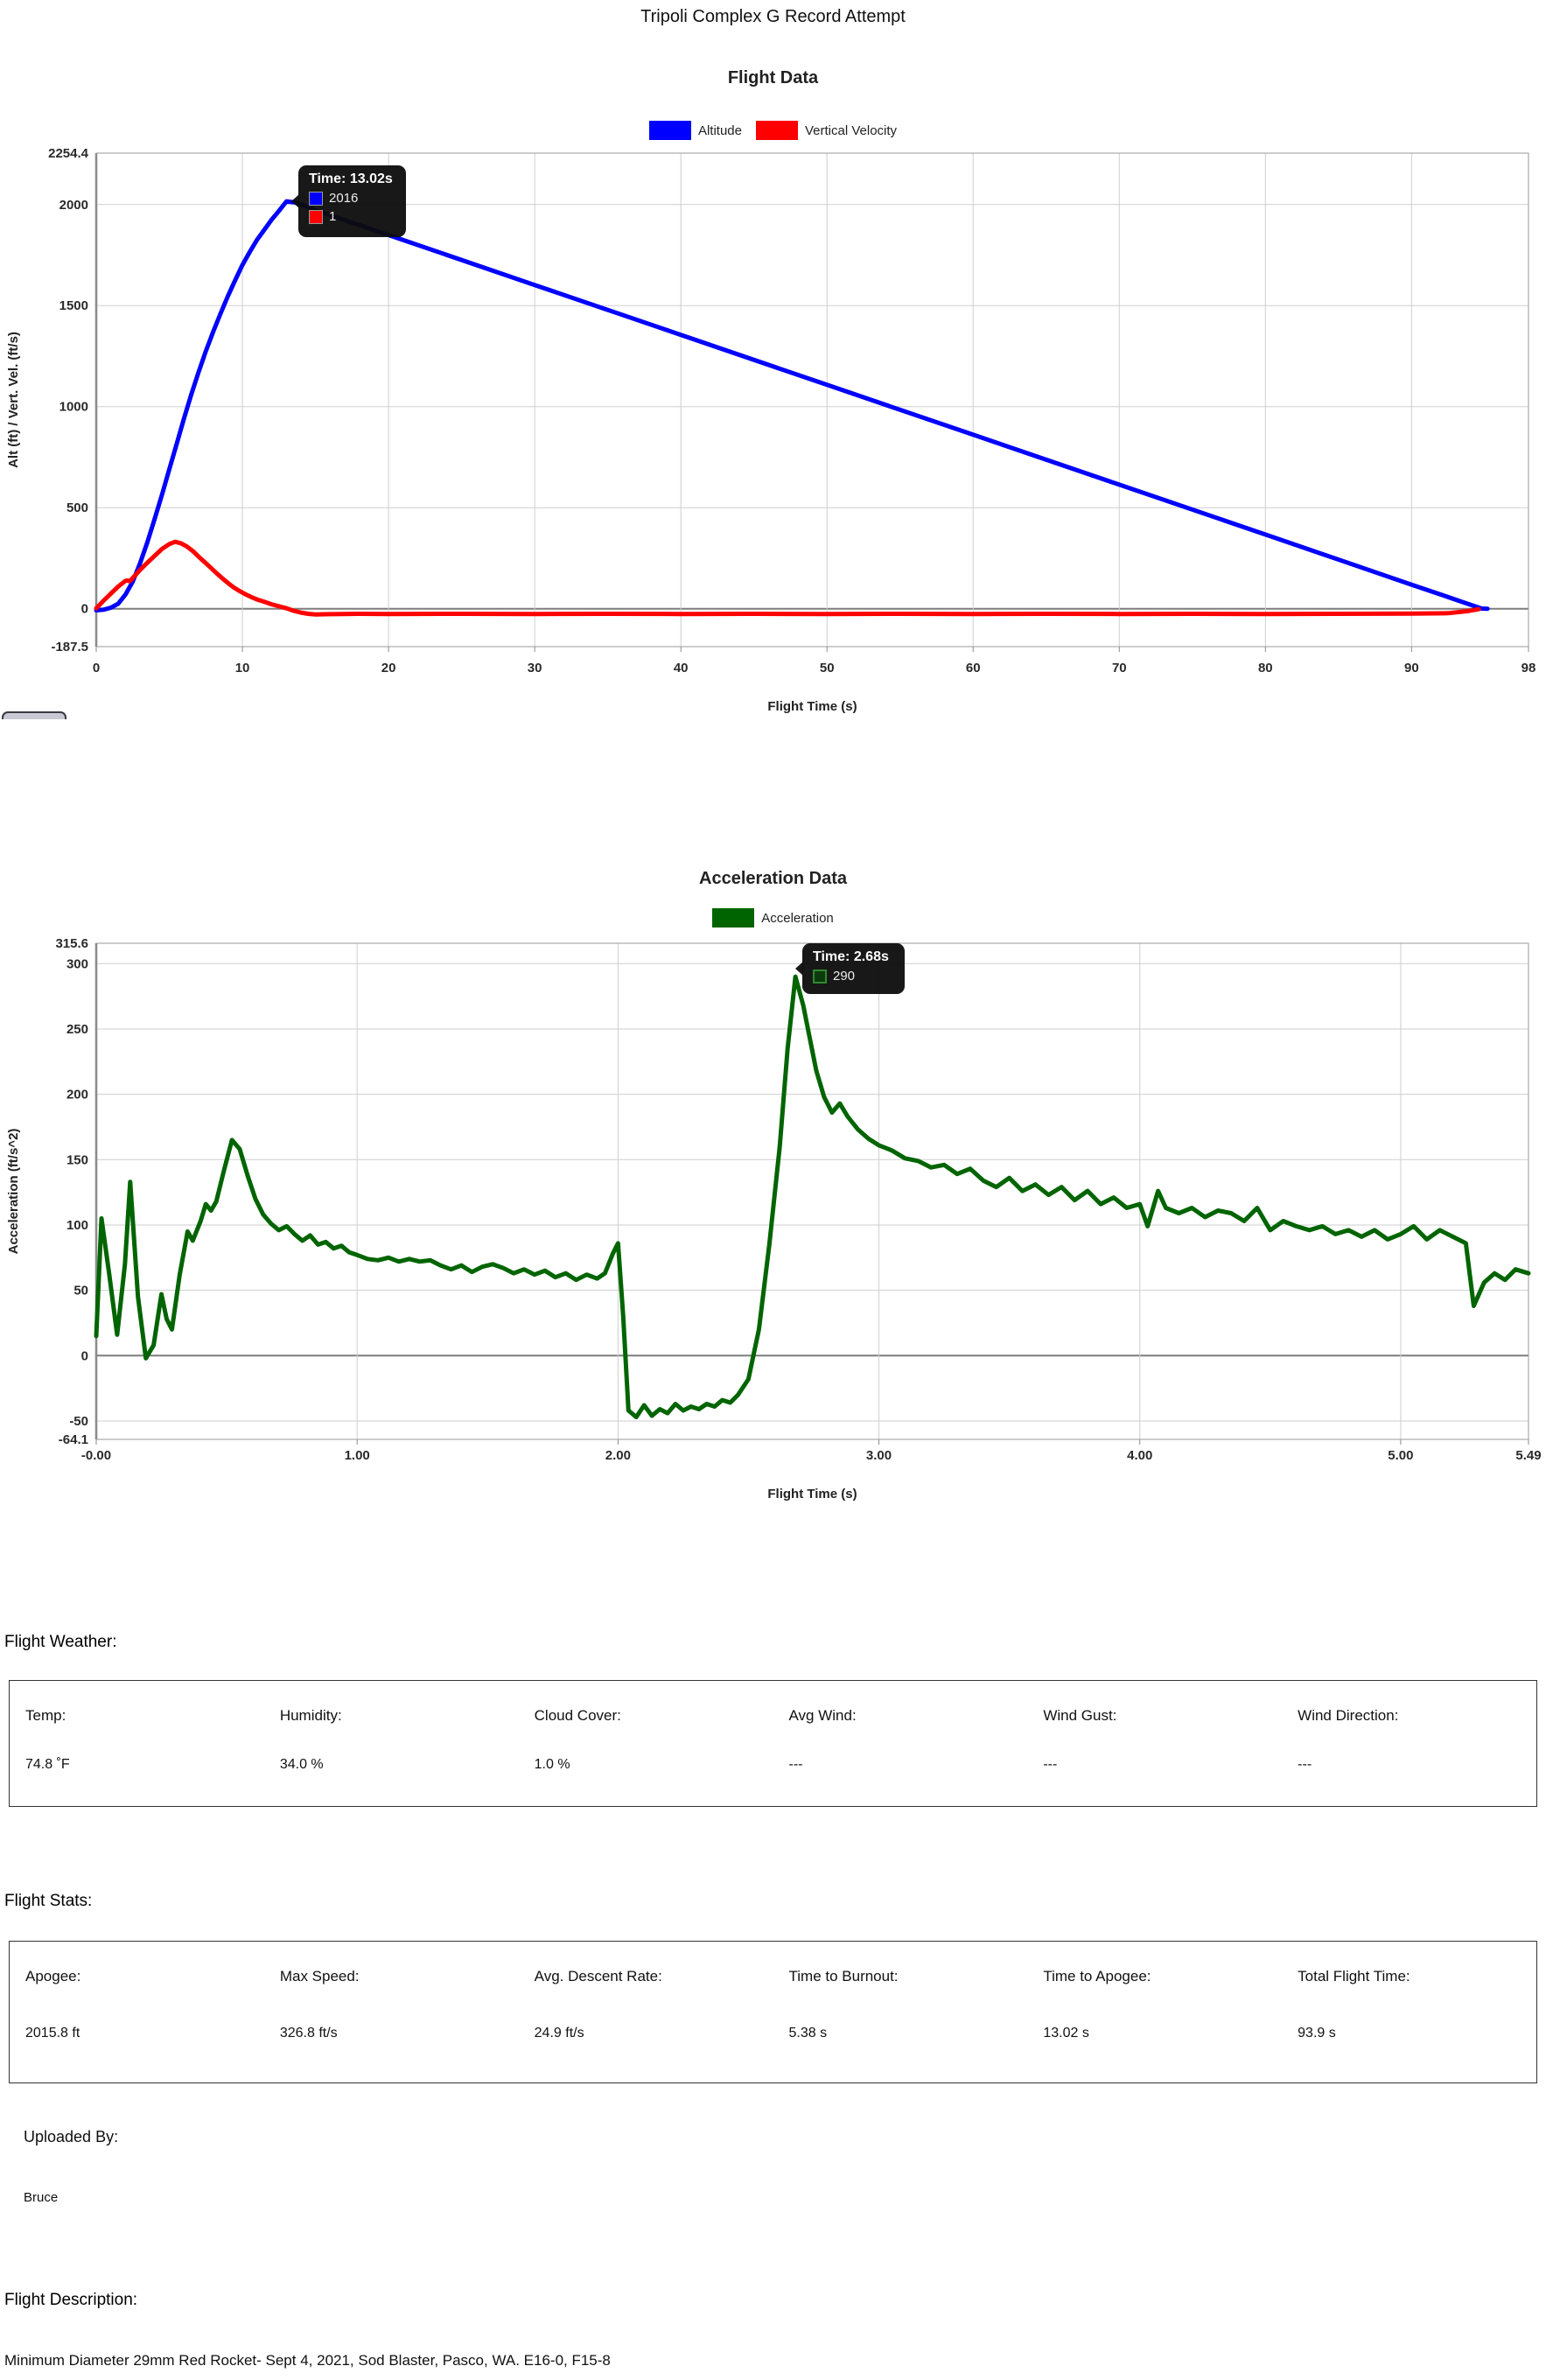 Image resolution: width=1546 pixels, height=2380 pixels. Describe the element at coordinates (77, 1159) in the screenshot. I see `y-tick-label: 150` at that location.